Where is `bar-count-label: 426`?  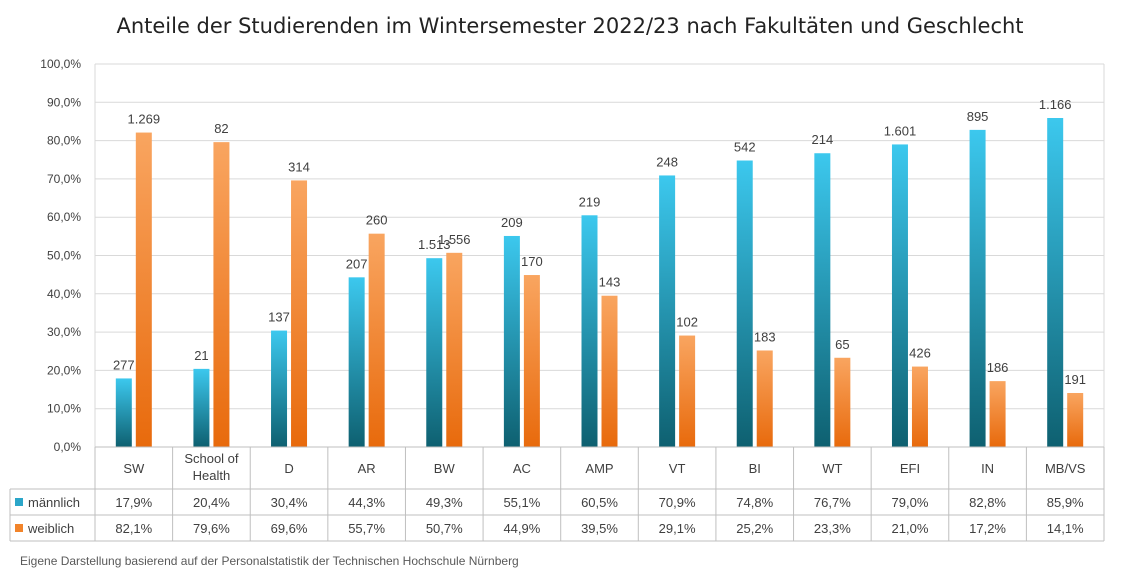
bar-count-label: 426 is located at coordinates (920, 353).